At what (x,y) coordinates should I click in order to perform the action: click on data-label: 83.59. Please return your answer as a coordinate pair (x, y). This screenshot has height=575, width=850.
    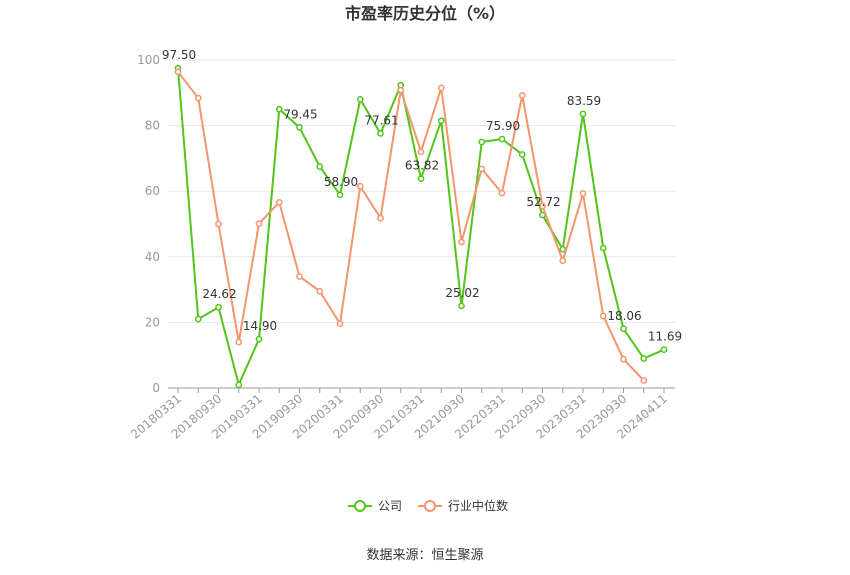
    Looking at the image, I should click on (584, 101).